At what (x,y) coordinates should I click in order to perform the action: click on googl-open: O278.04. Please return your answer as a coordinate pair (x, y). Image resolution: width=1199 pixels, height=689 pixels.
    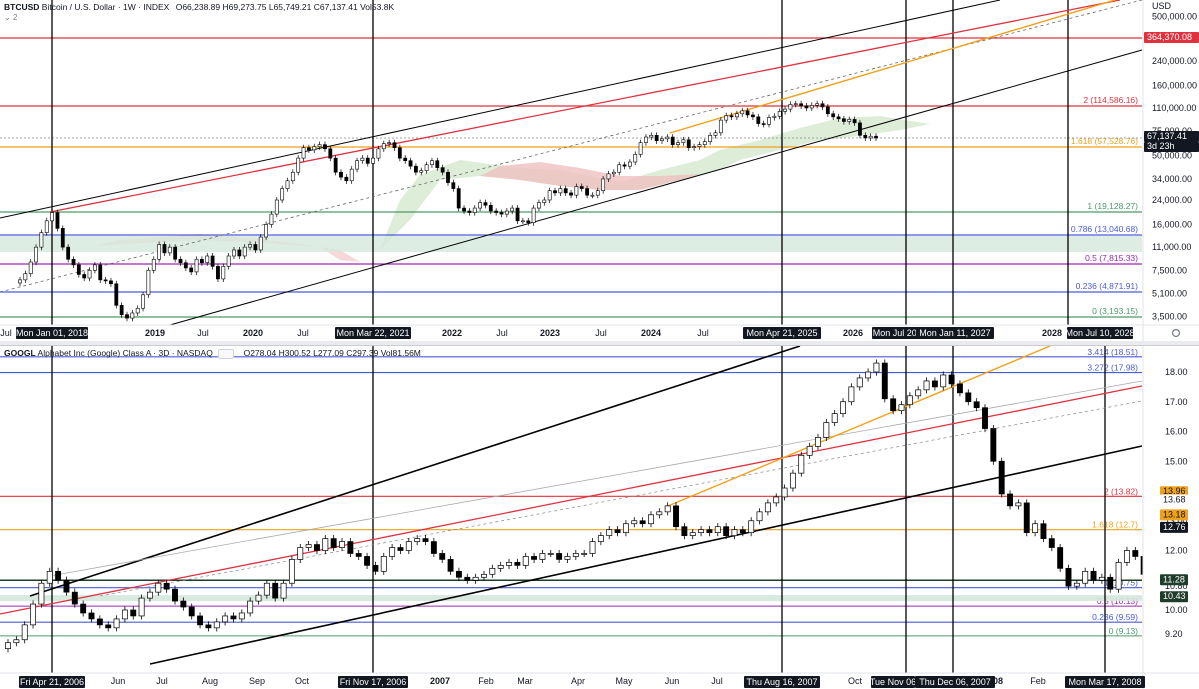
    Looking at the image, I should click on (260, 353).